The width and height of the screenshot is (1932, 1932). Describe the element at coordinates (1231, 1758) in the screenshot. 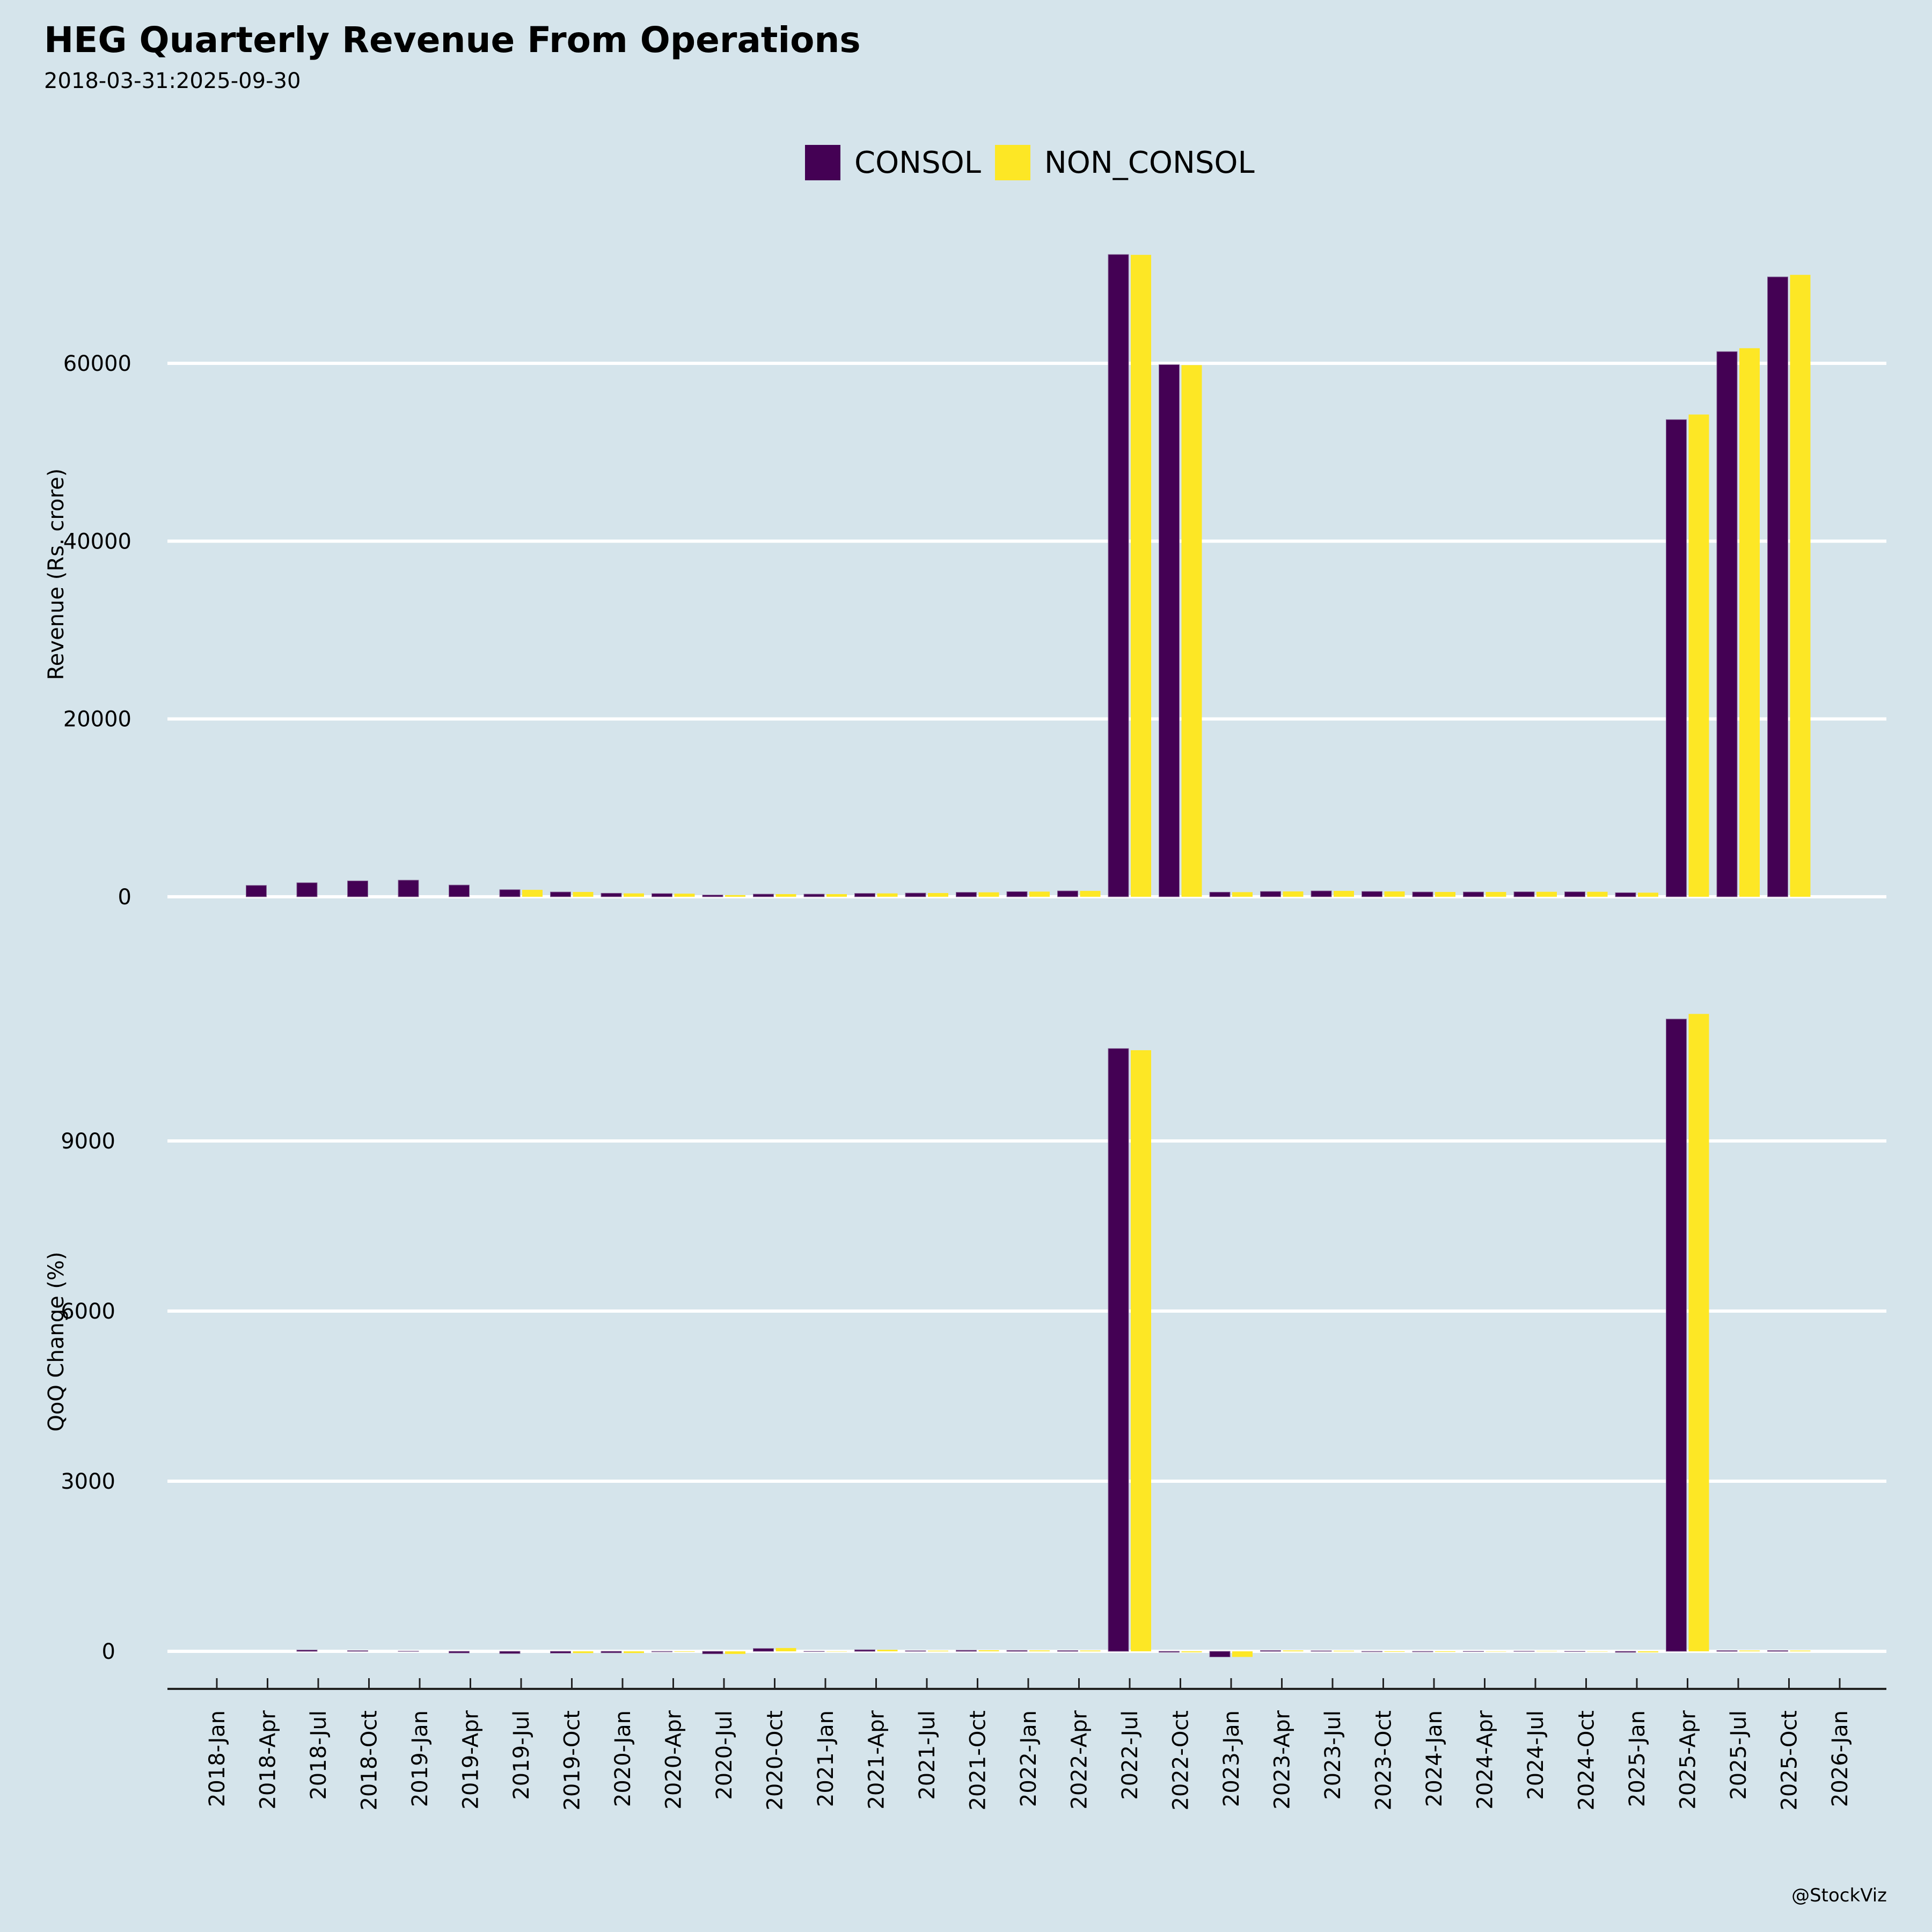

I see `x-tick-label: 2023-Jan` at that location.